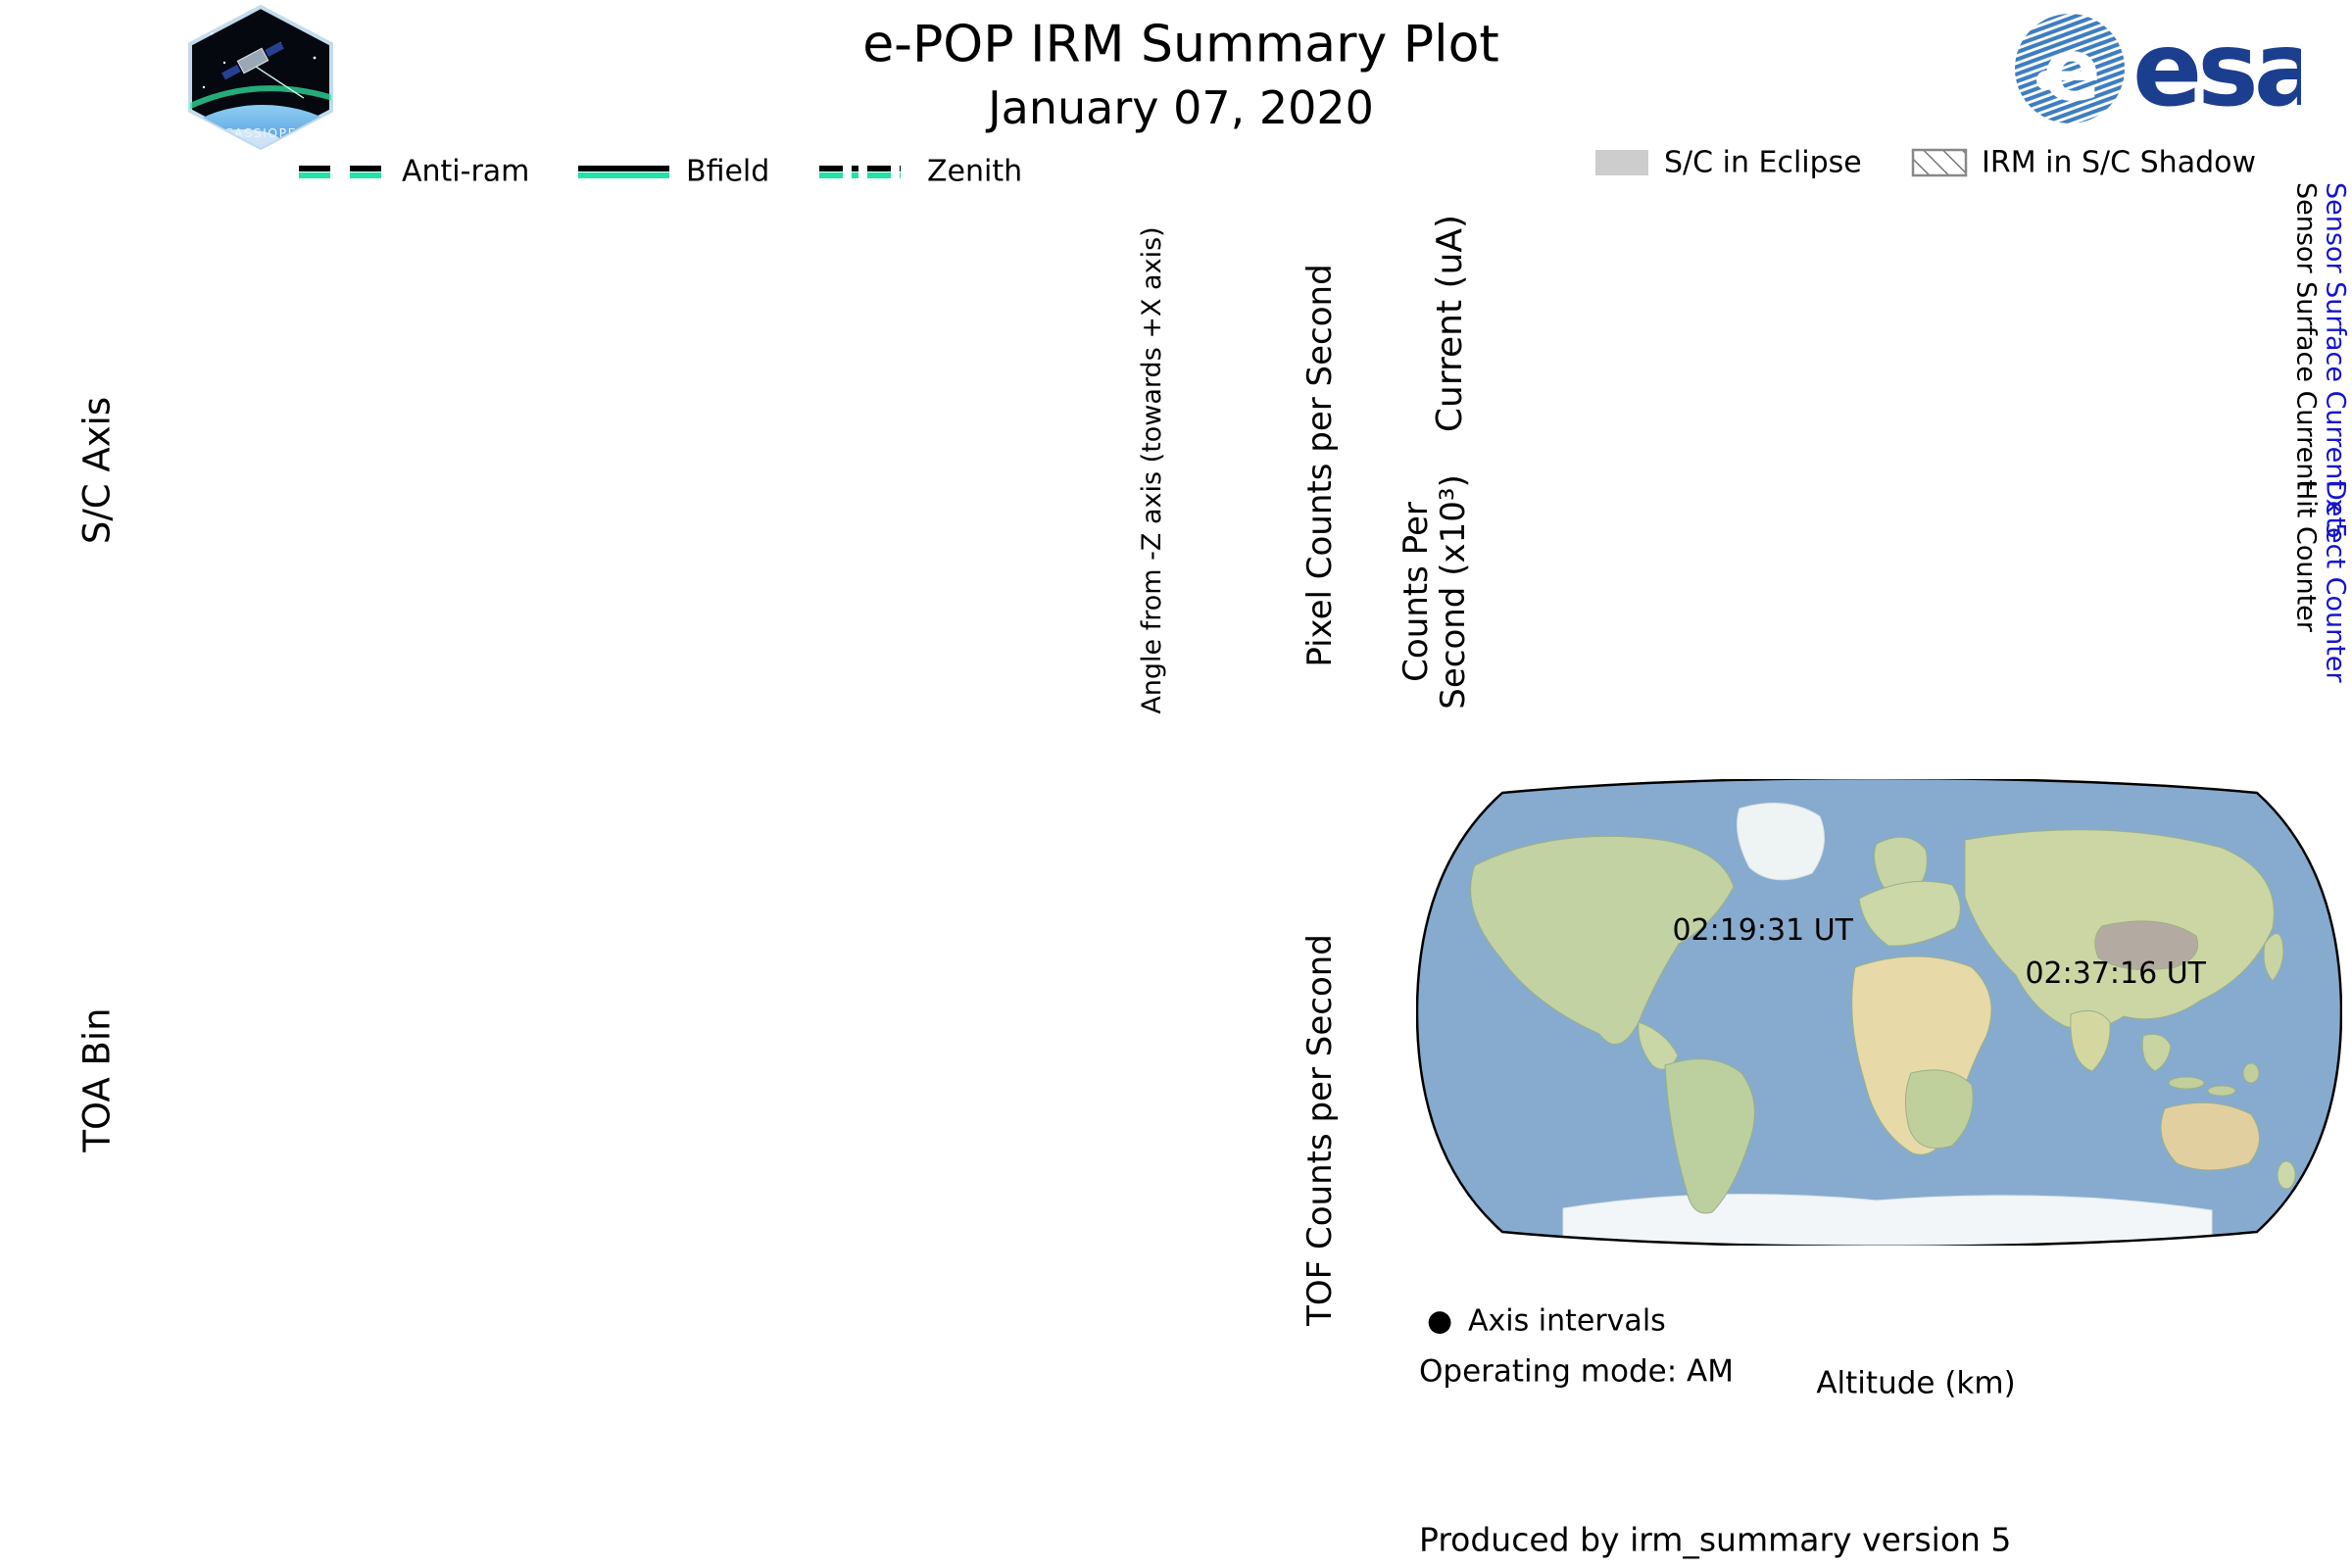 The height and width of the screenshot is (1568, 2352). Describe the element at coordinates (263, 70) in the screenshot. I see `satellite` at that location.